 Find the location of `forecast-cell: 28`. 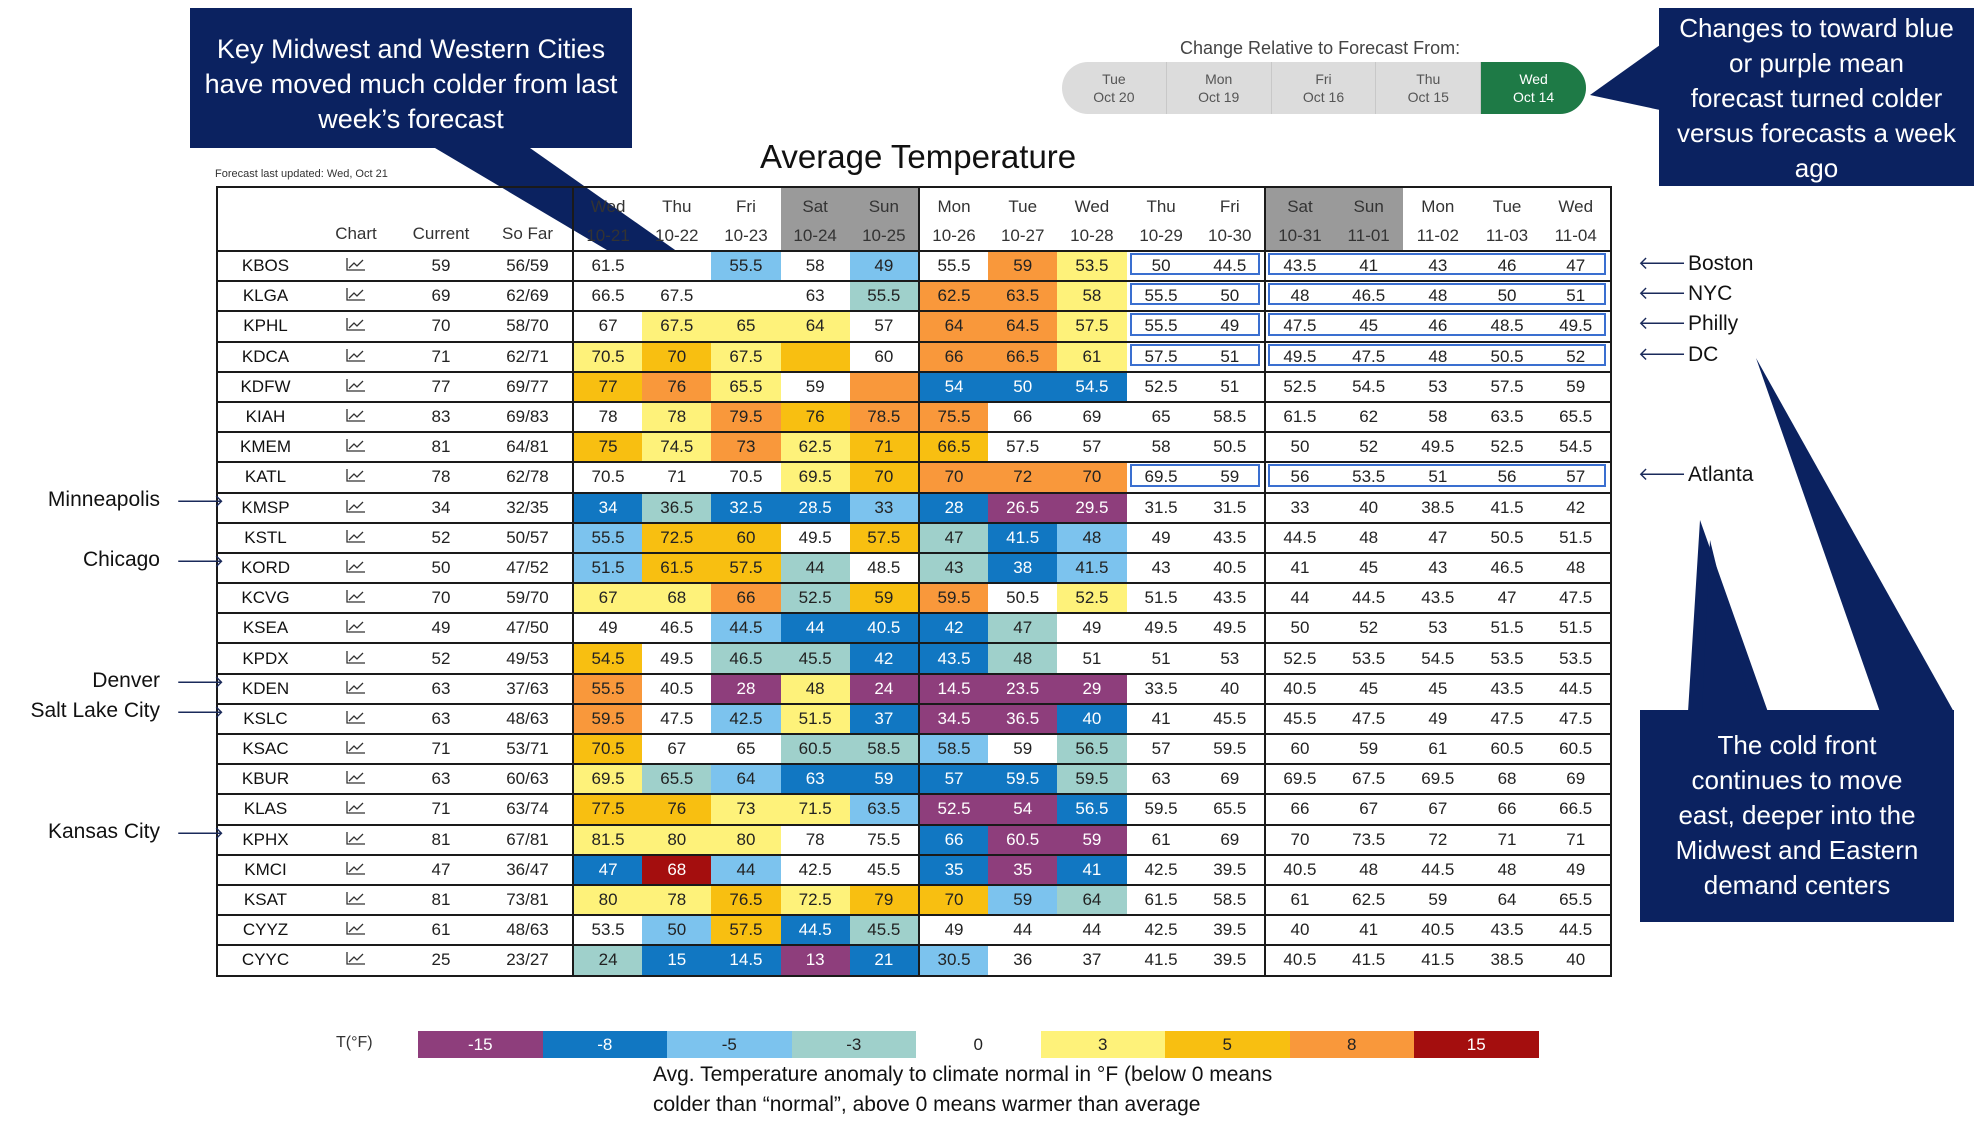

forecast-cell: 28 is located at coordinates (953, 508).